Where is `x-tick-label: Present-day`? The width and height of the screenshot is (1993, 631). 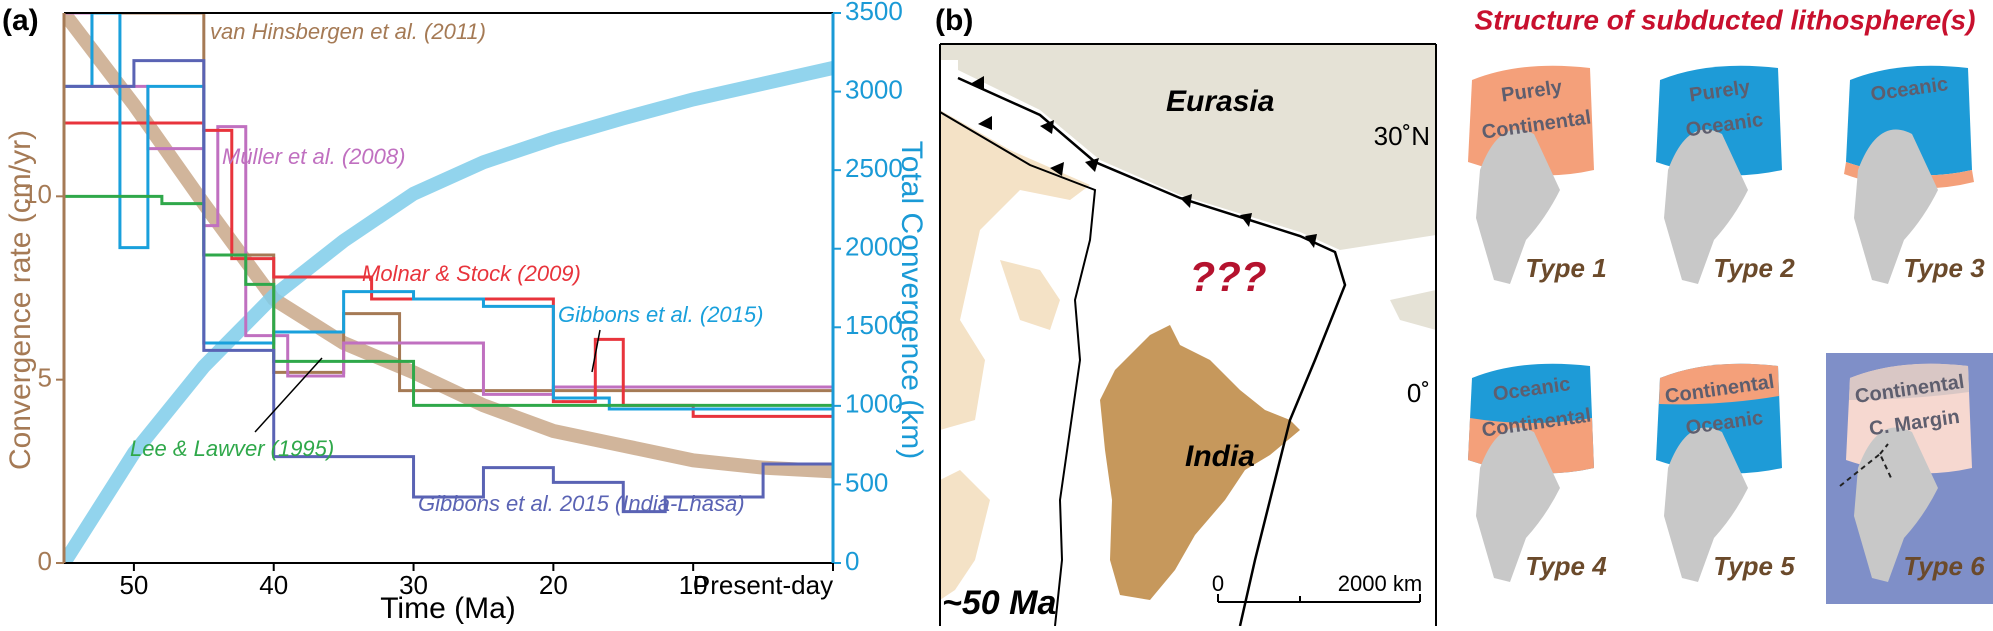 x-tick-label: Present-day is located at coordinates (763, 585).